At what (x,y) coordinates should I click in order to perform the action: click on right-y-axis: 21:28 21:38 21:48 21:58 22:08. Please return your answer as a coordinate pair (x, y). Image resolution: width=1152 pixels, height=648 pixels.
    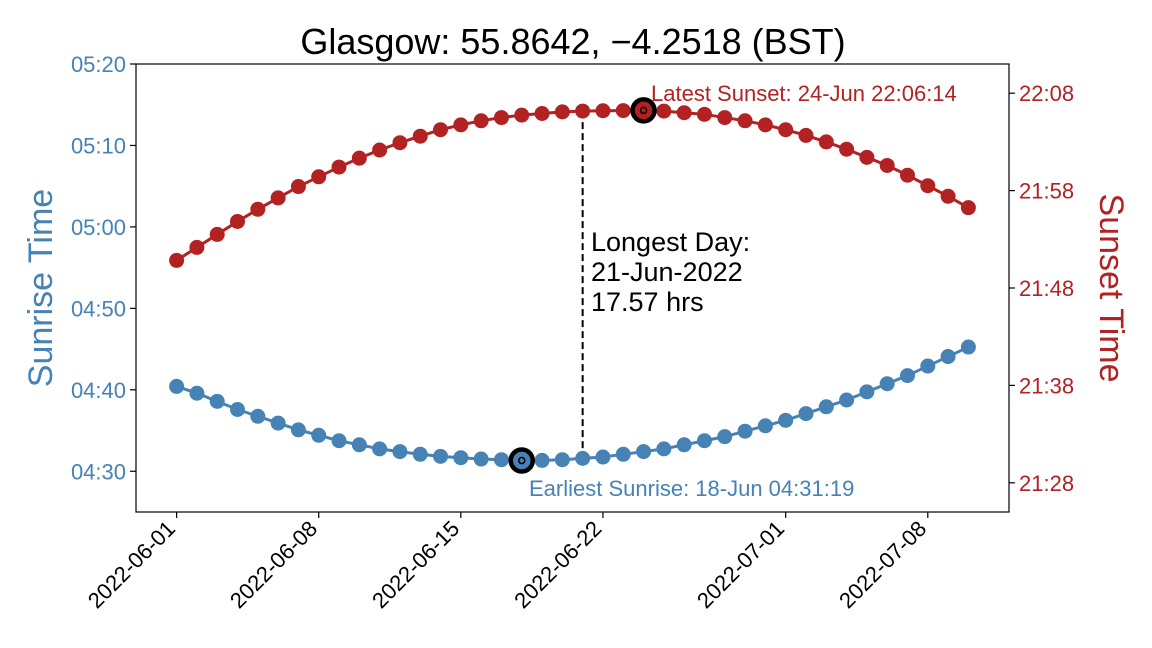
    Looking at the image, I should click on (1041, 288).